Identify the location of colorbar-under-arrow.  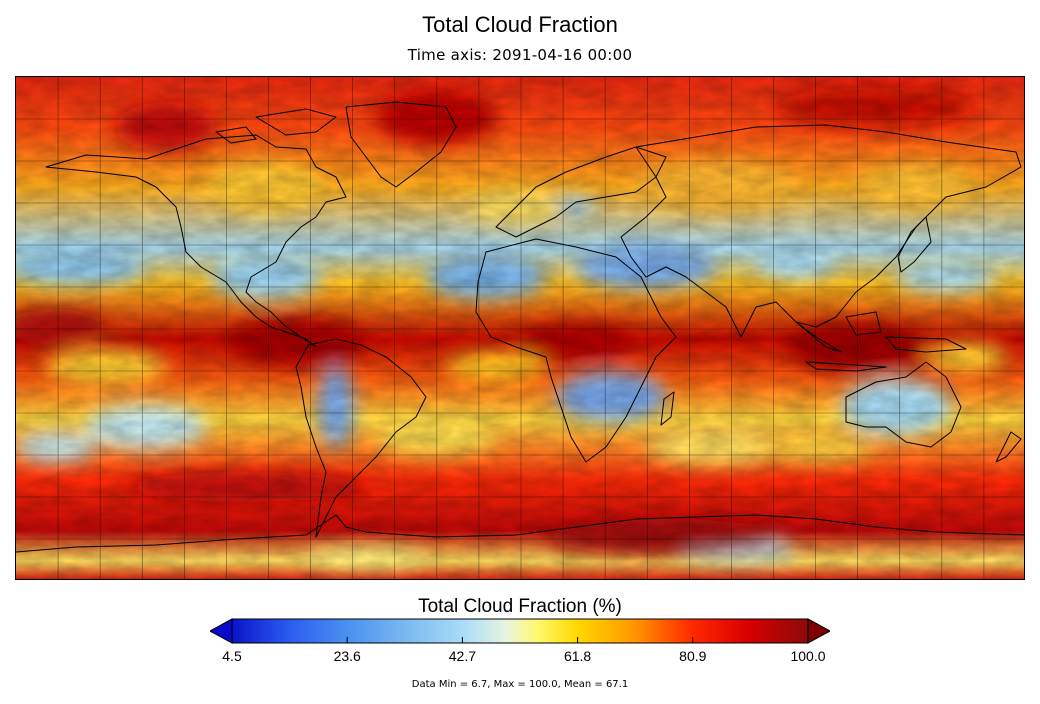
(221, 631).